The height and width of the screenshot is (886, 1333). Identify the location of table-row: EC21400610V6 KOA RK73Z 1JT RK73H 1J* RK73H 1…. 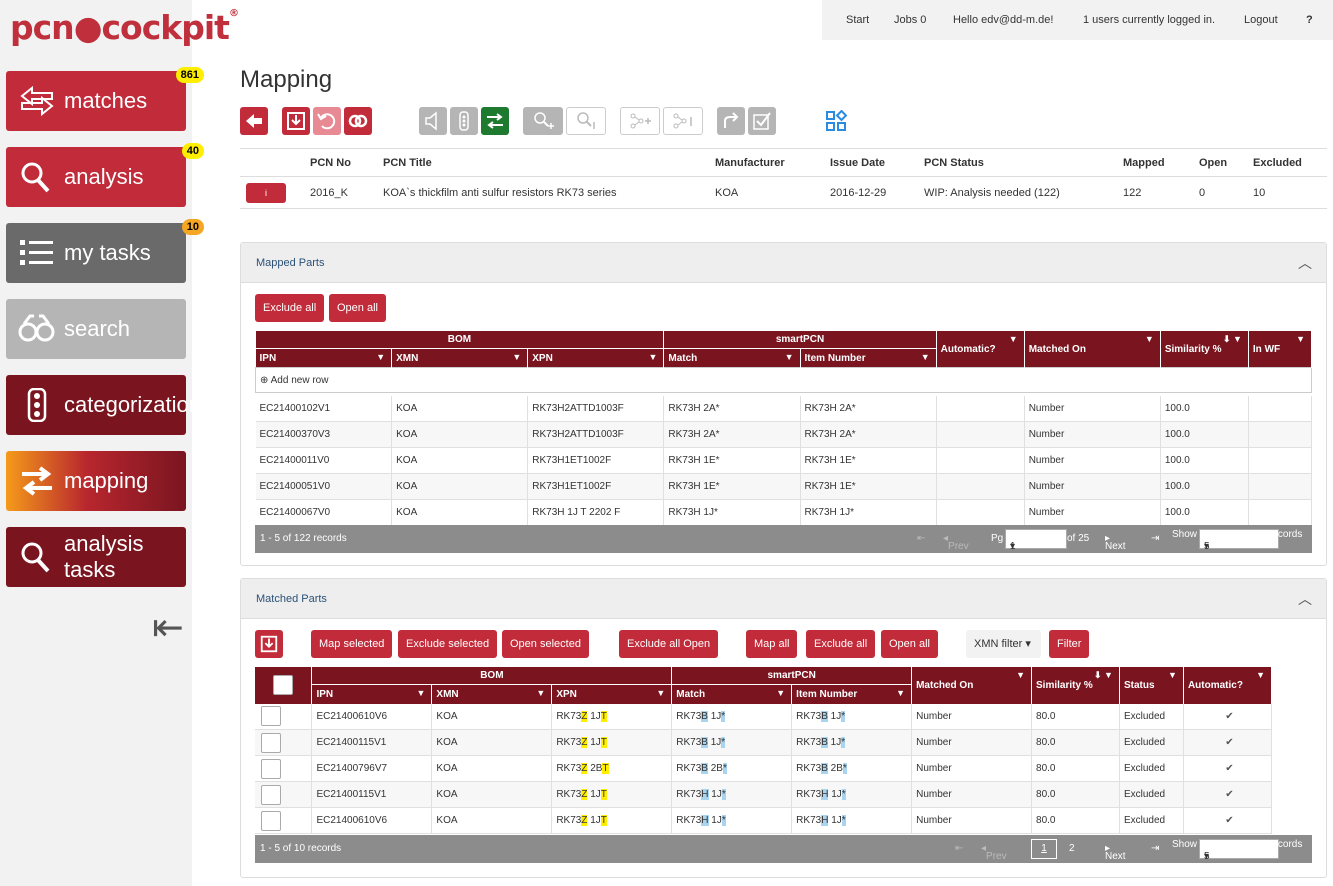
(764, 820).